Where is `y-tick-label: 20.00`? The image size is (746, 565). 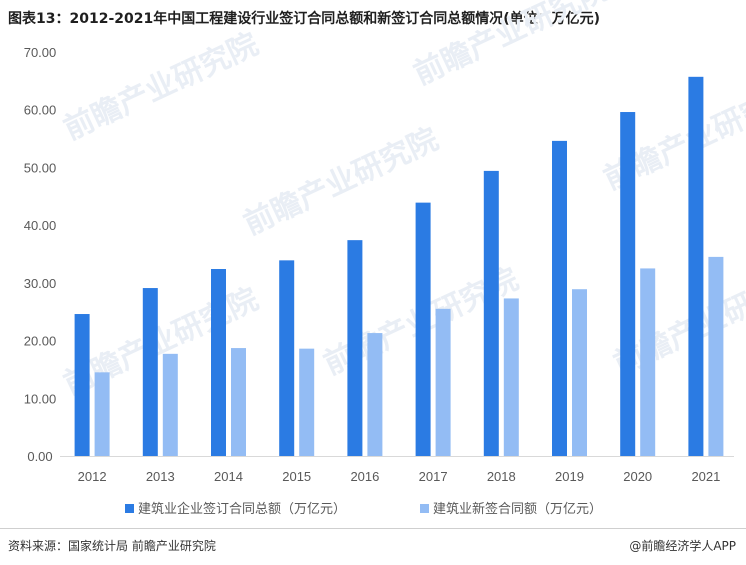
y-tick-label: 20.00 is located at coordinates (40, 341).